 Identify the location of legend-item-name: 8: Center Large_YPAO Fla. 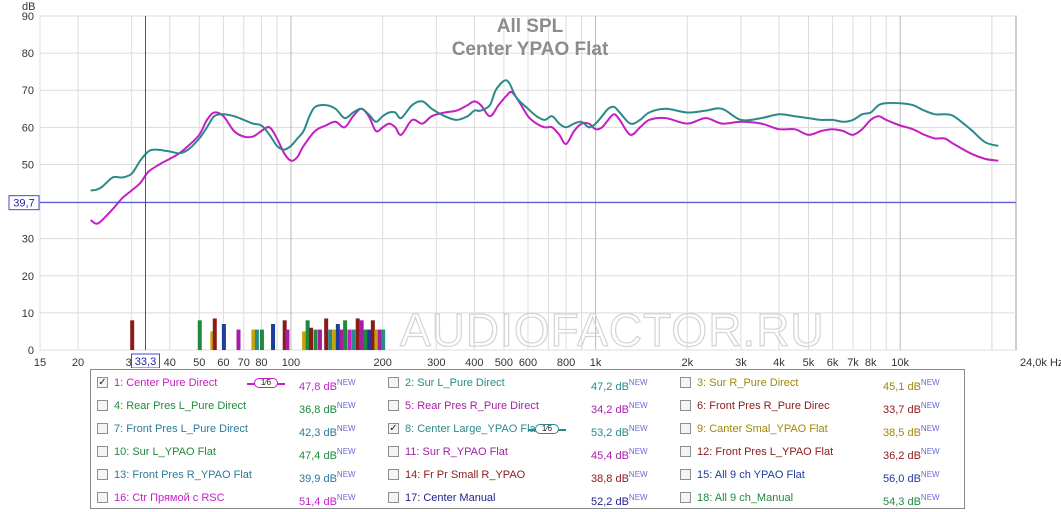
(470, 429).